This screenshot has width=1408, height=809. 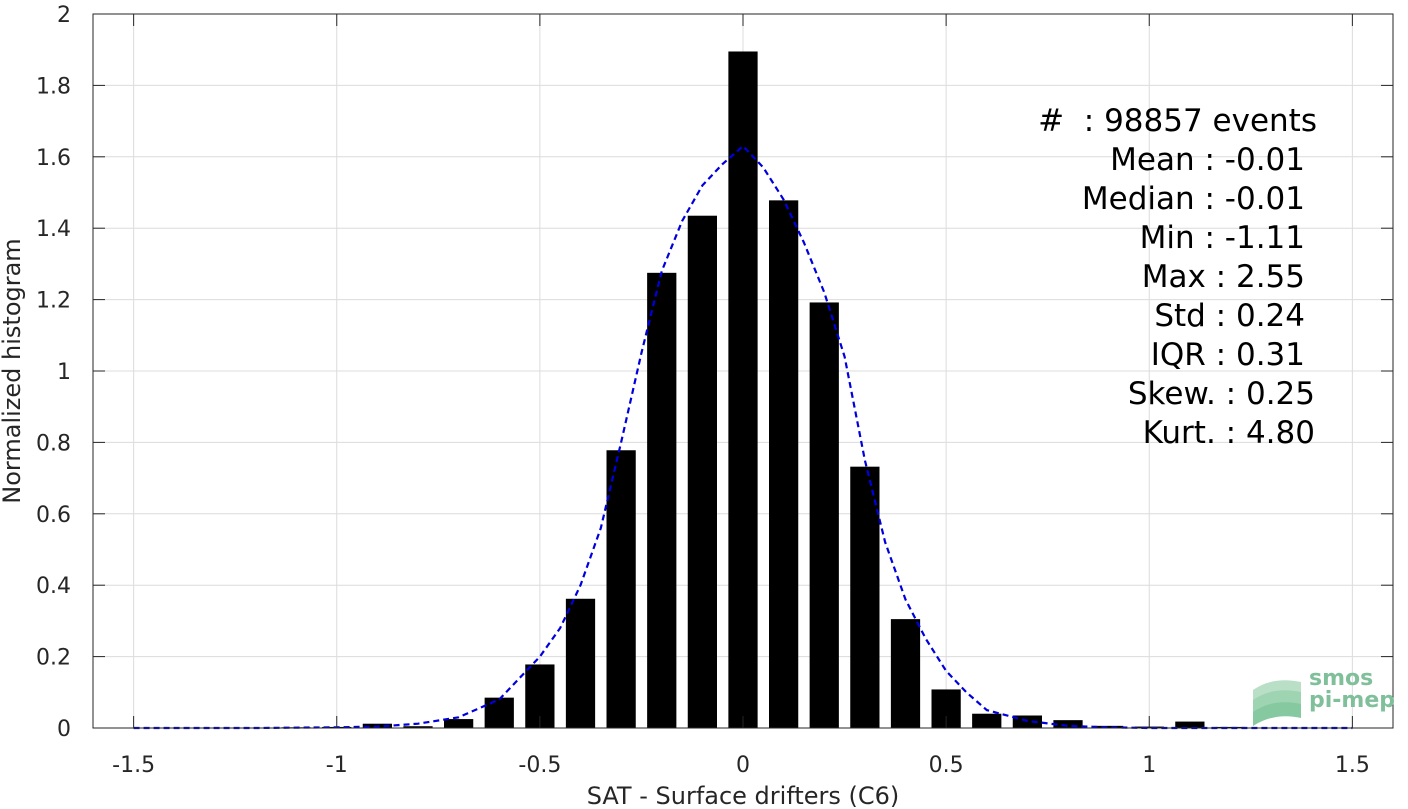 What do you see at coordinates (1149, 765) in the screenshot?
I see `x-tick-label: 1` at bounding box center [1149, 765].